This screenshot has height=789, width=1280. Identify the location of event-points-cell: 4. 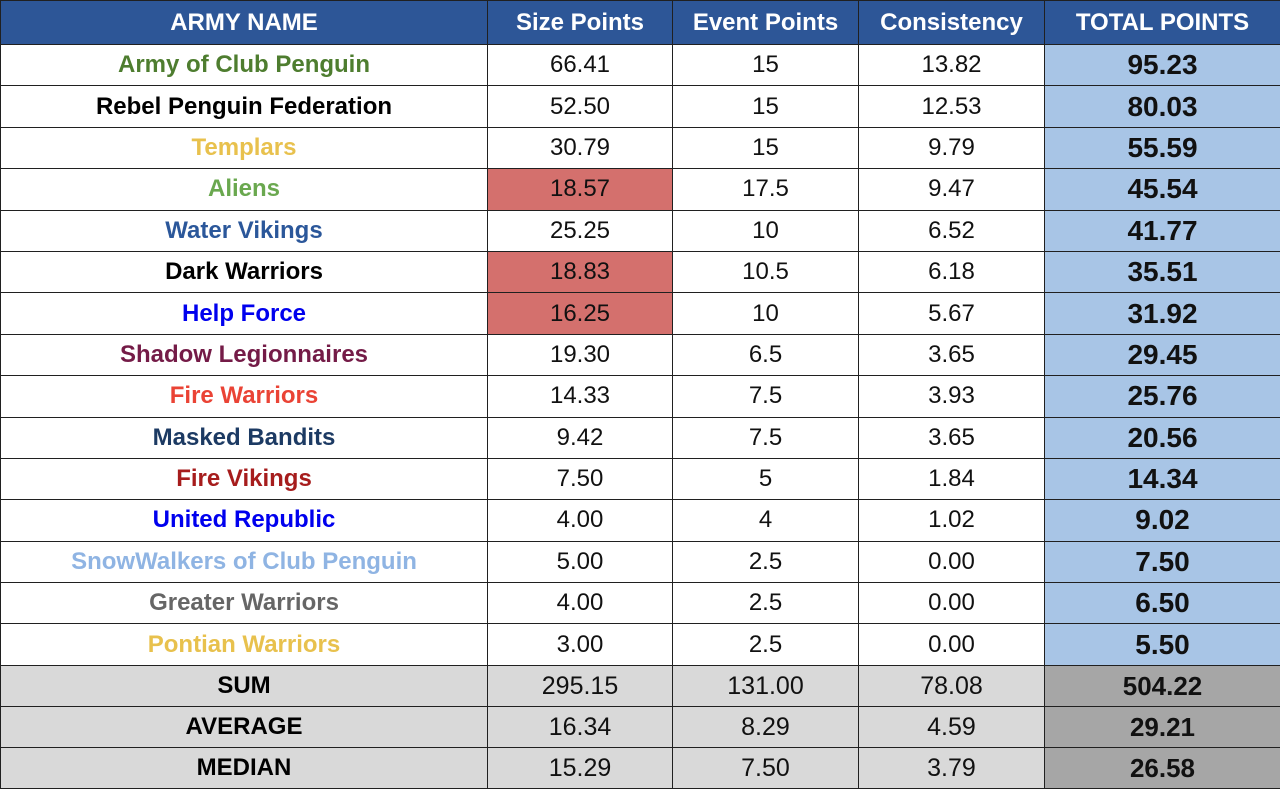
(765, 520).